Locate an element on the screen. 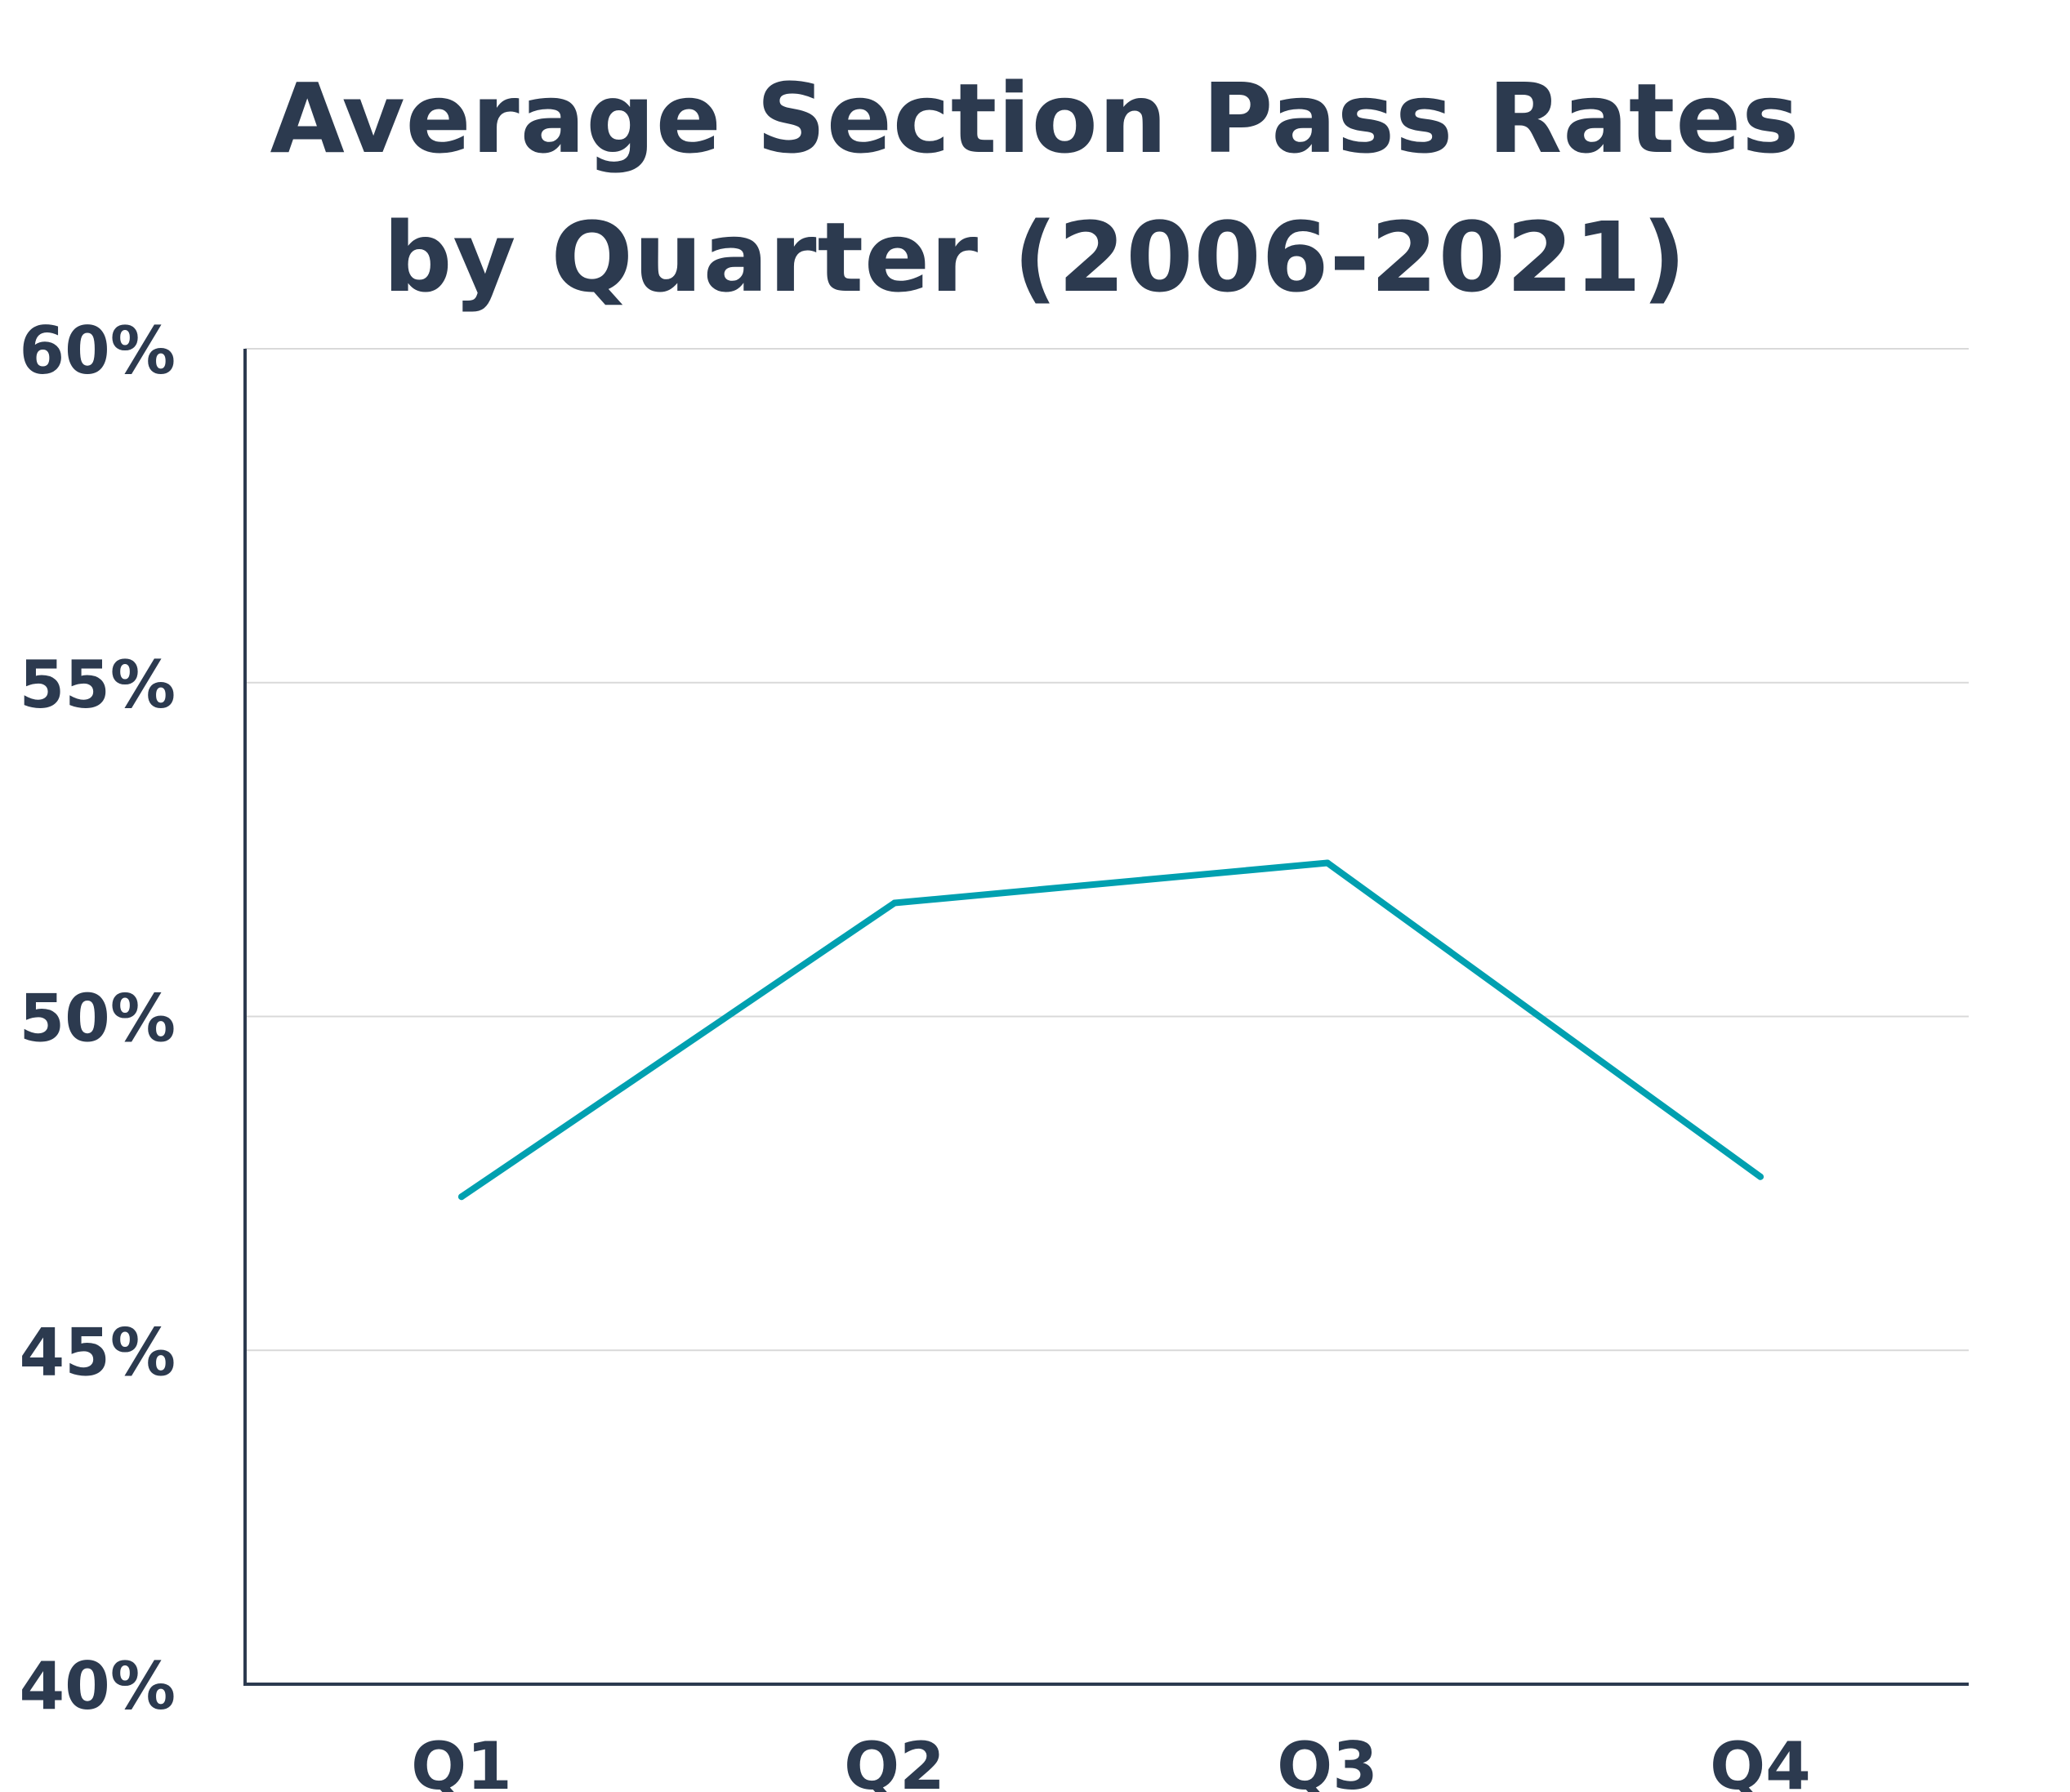  y-tick-labels: 40% 45% 50% 55% 60% is located at coordinates (98, 1018).